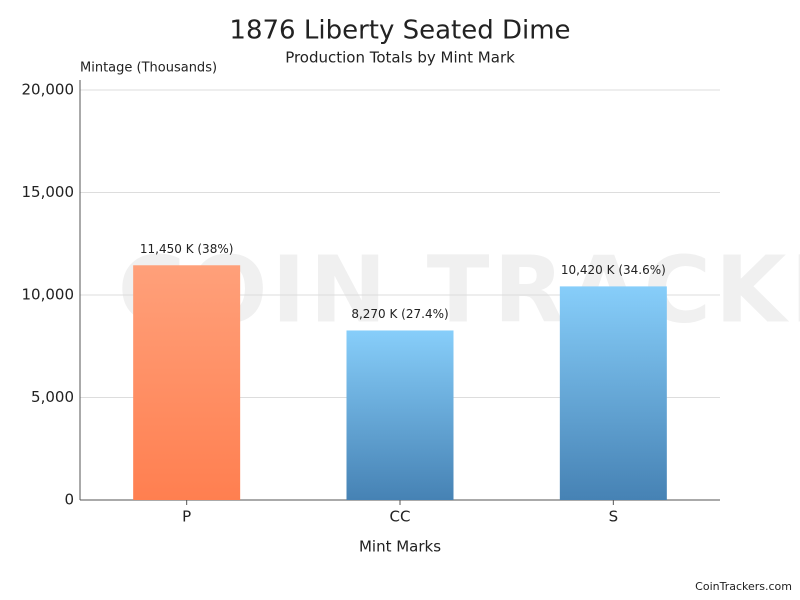 The width and height of the screenshot is (800, 600). What do you see at coordinates (399, 314) in the screenshot?
I see `value-label: 8,270 K (27.4%)` at bounding box center [399, 314].